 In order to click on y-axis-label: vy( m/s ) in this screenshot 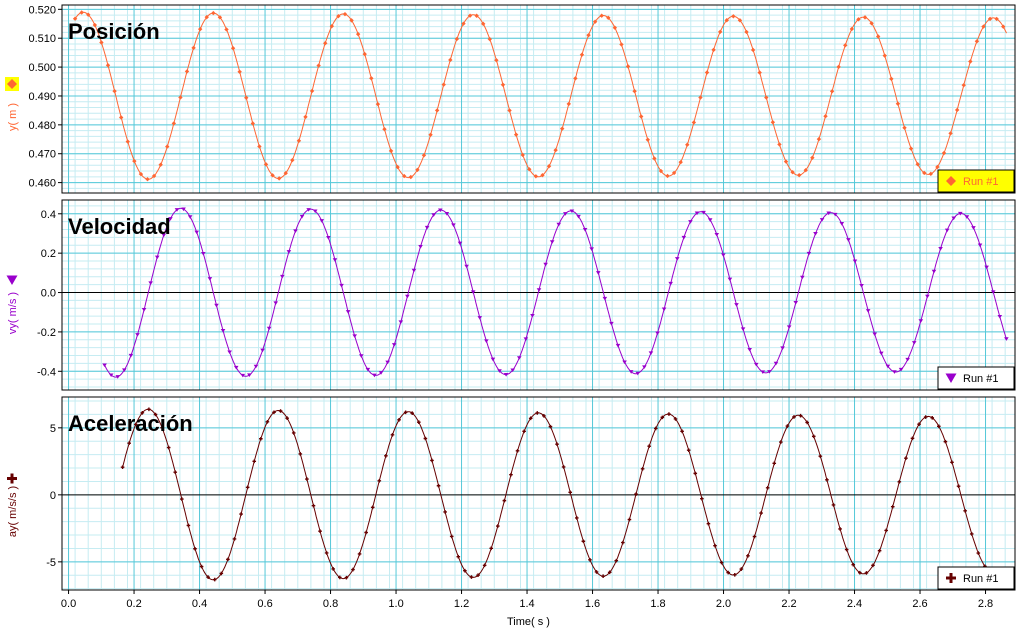, I will do `click(13, 313)`.